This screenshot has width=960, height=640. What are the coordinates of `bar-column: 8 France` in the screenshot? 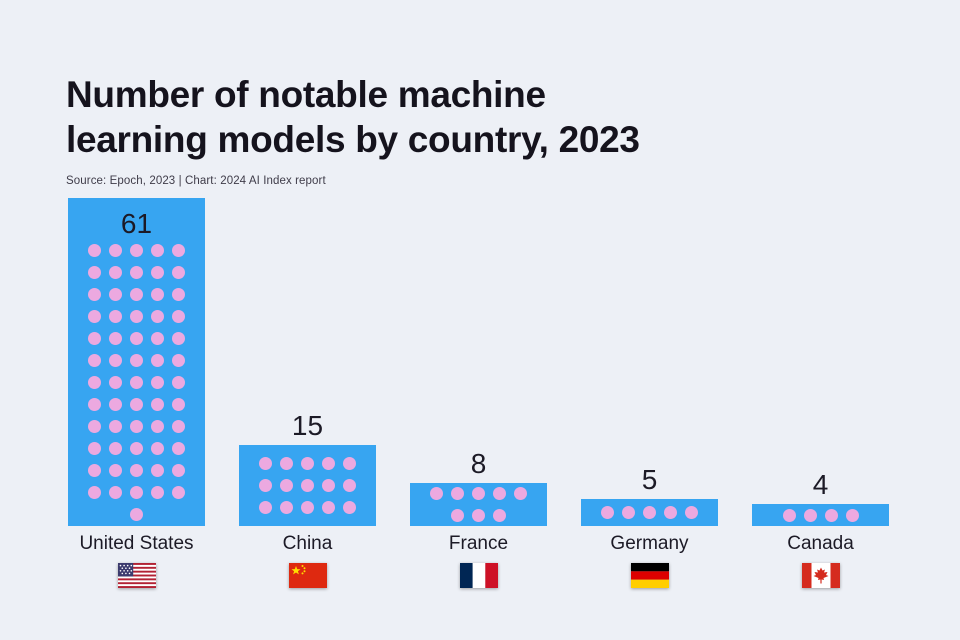 It's located at (478, 519).